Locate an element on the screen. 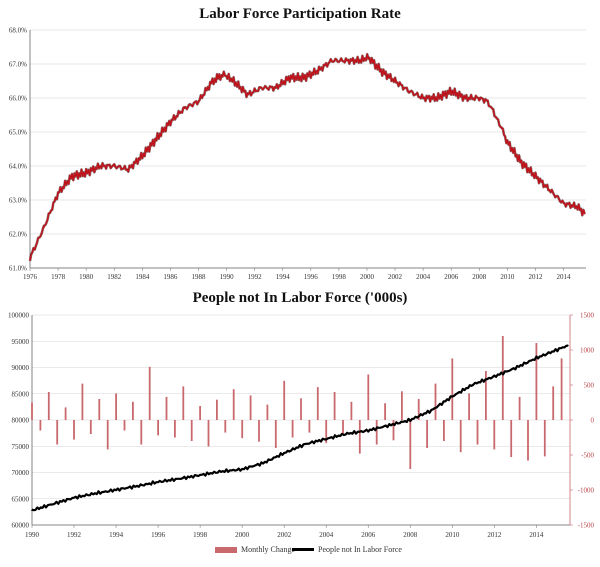 This screenshot has height=567, width=600. nilf-legend: Monthly Change People not In Labor Force is located at coordinates (300, 552).